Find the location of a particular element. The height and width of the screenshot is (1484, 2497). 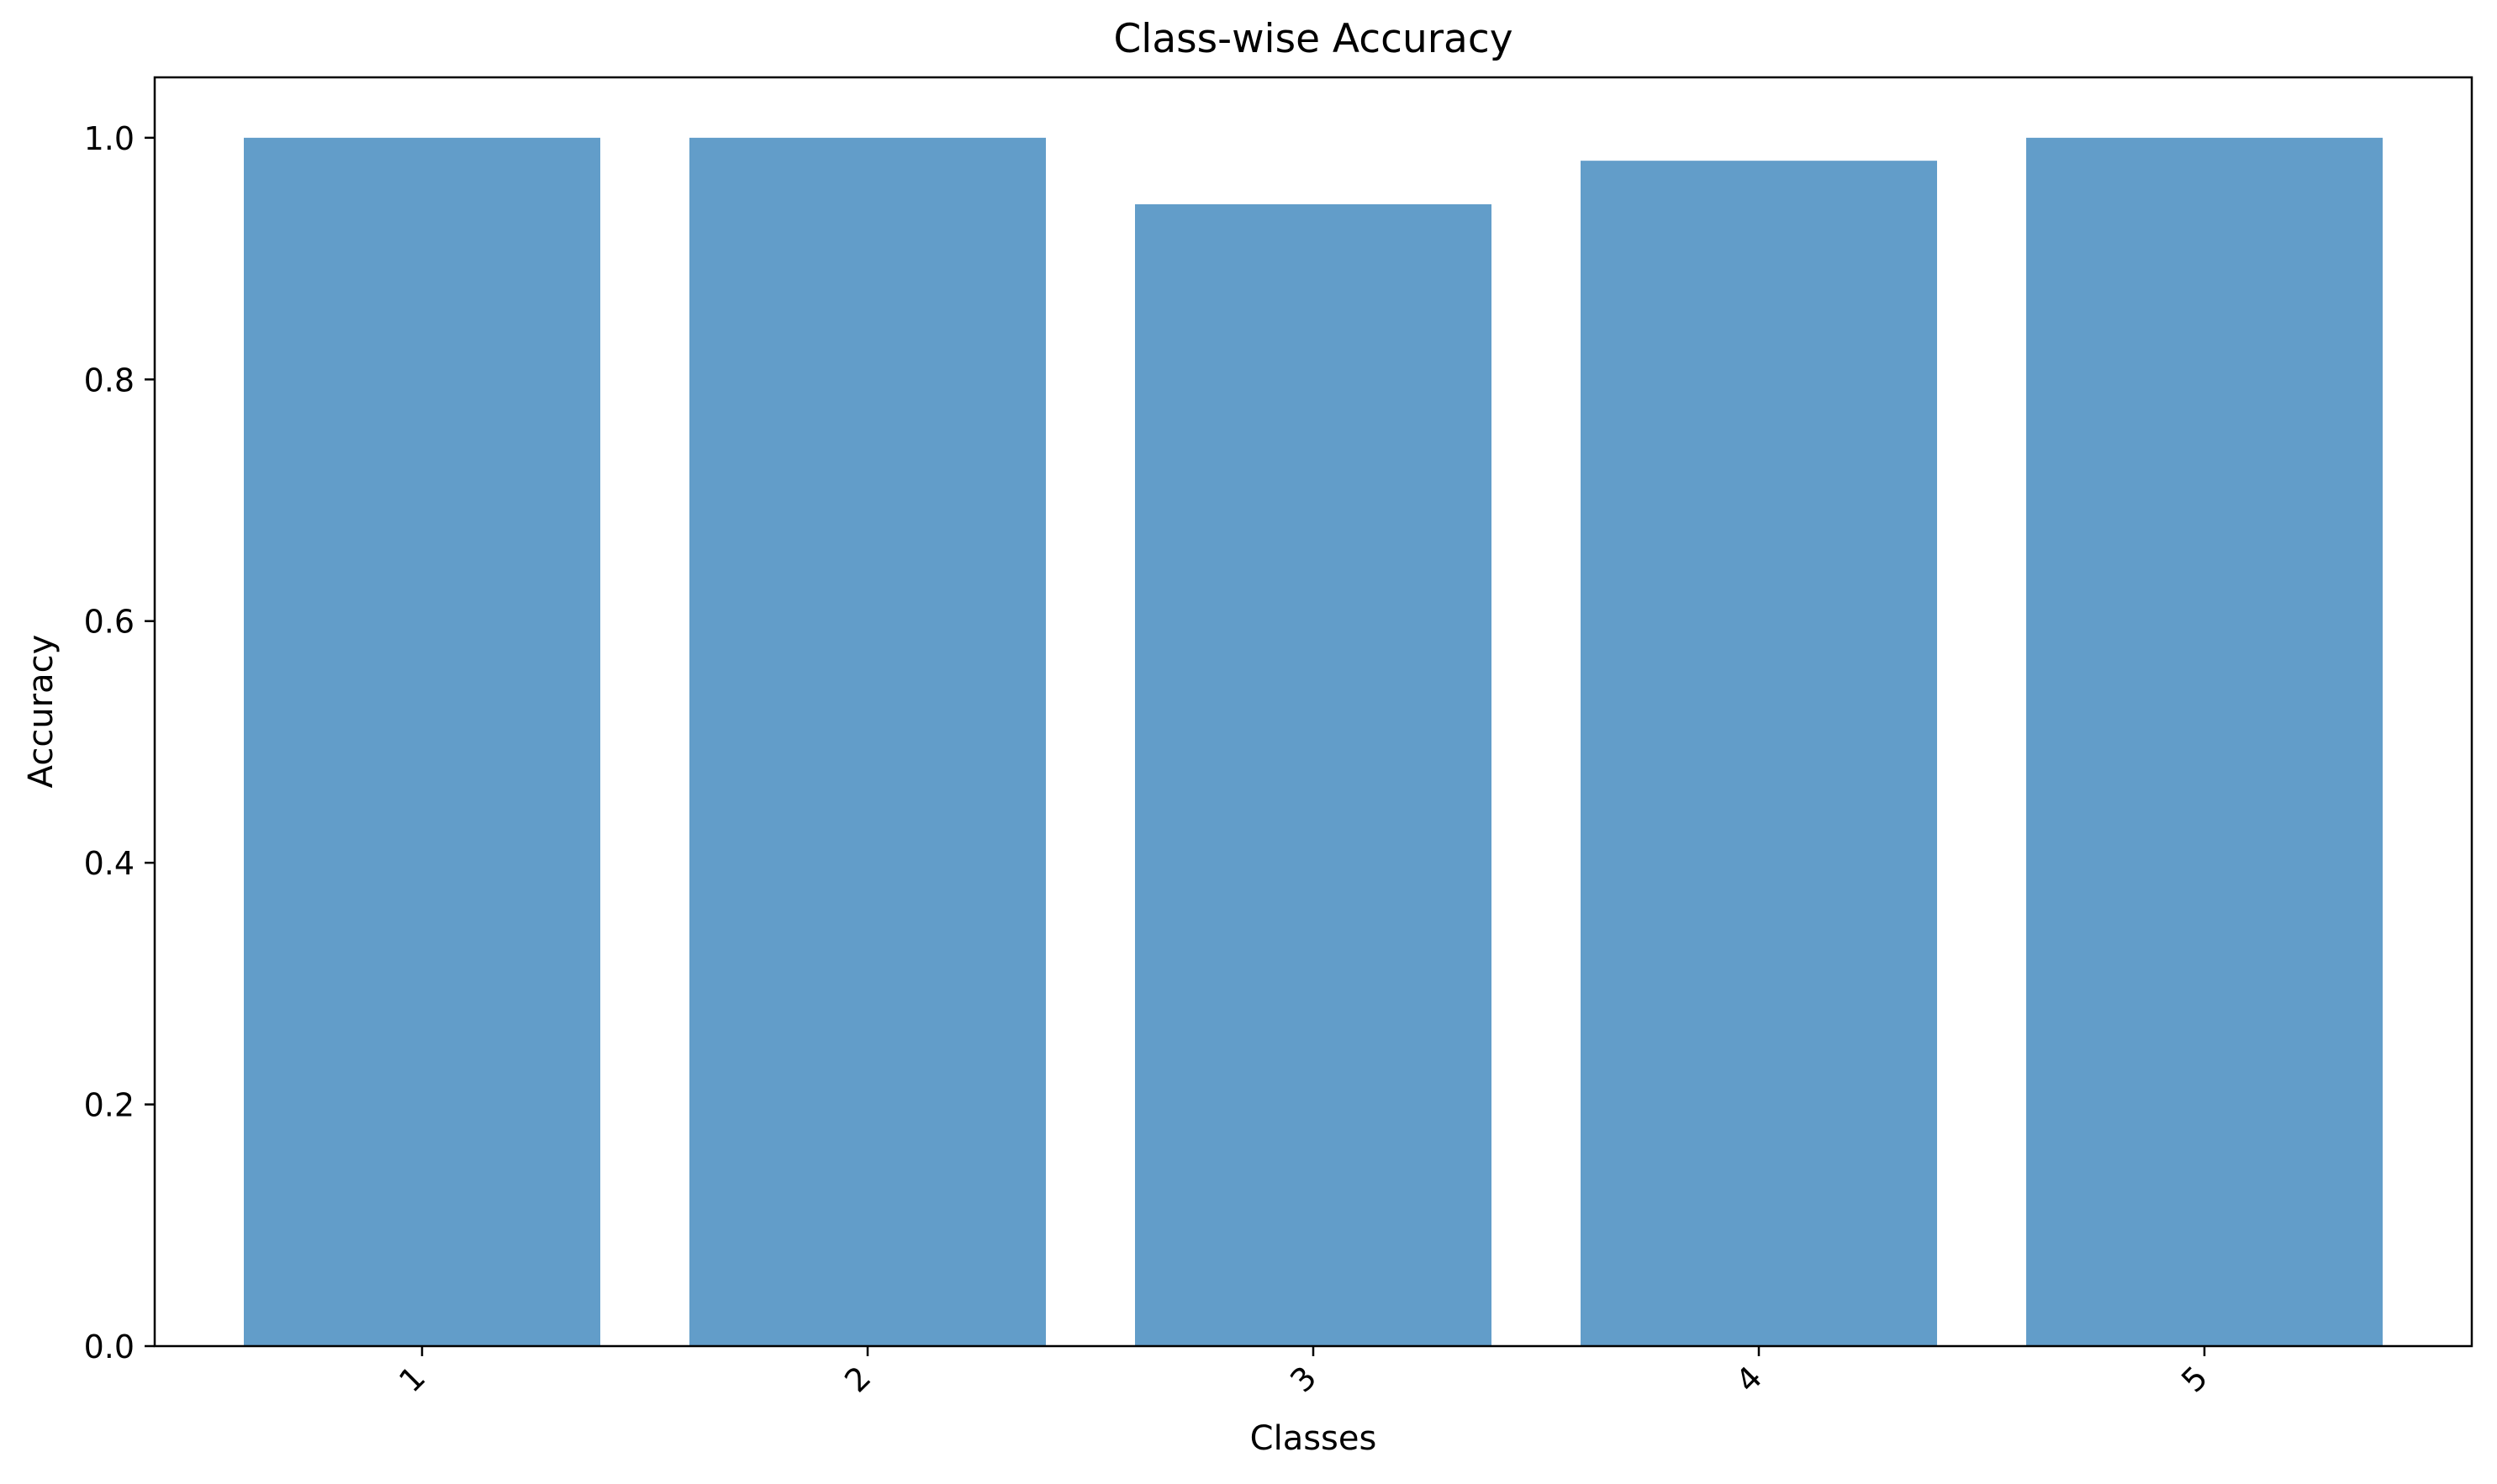

chart-title: Class-wise Accuracy is located at coordinates (1312, 39).